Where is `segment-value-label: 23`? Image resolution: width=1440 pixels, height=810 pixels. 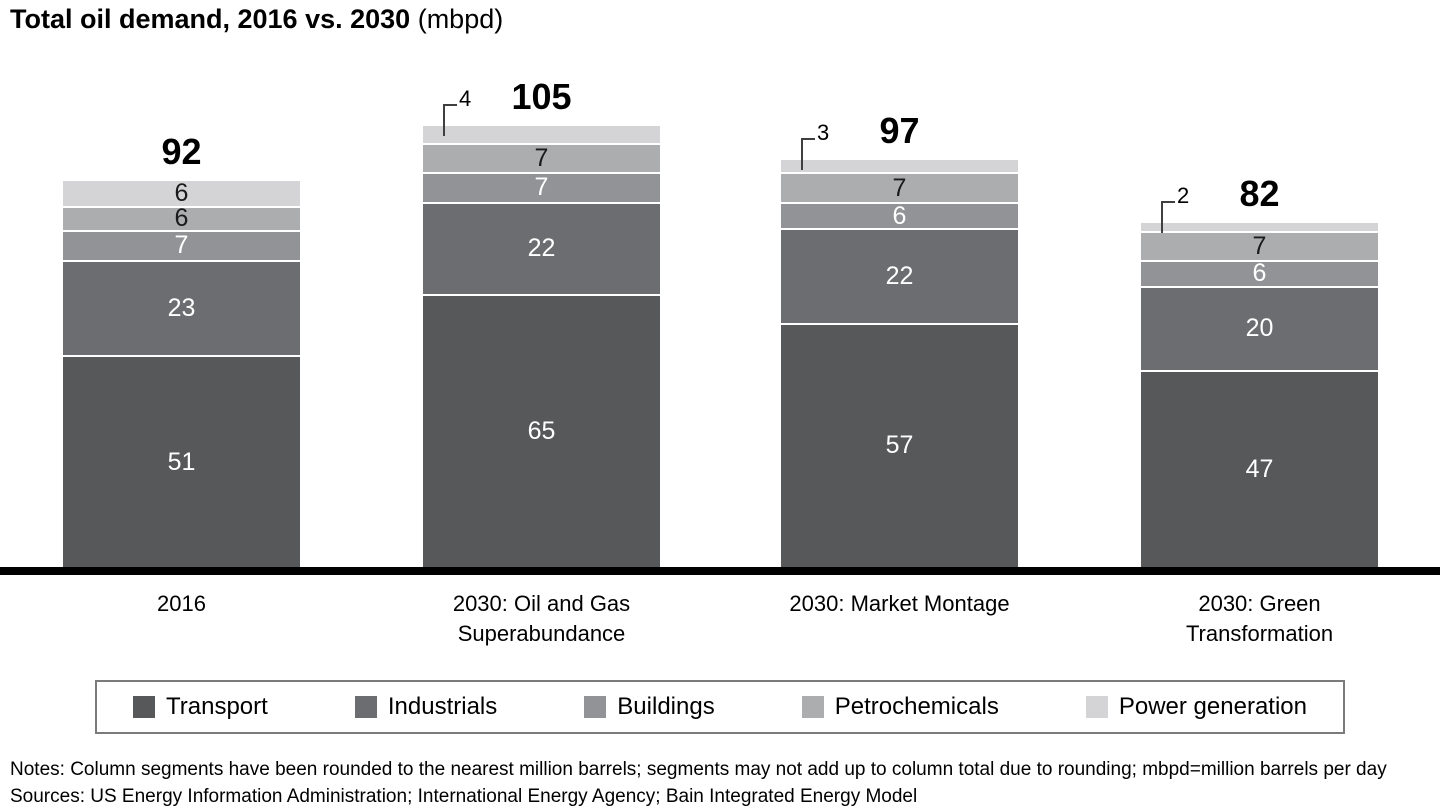
segment-value-label: 23 is located at coordinates (181, 307).